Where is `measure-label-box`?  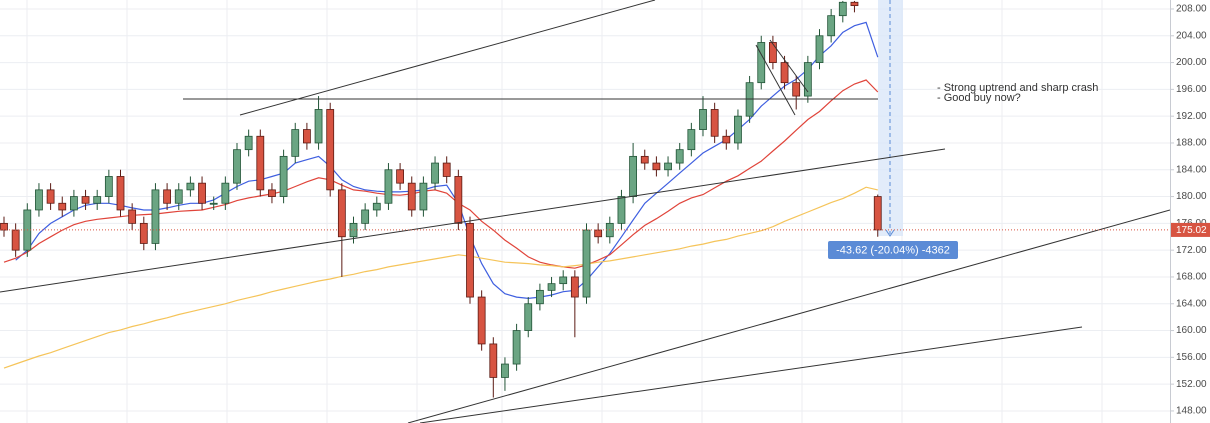
measure-label-box is located at coordinates (893, 250).